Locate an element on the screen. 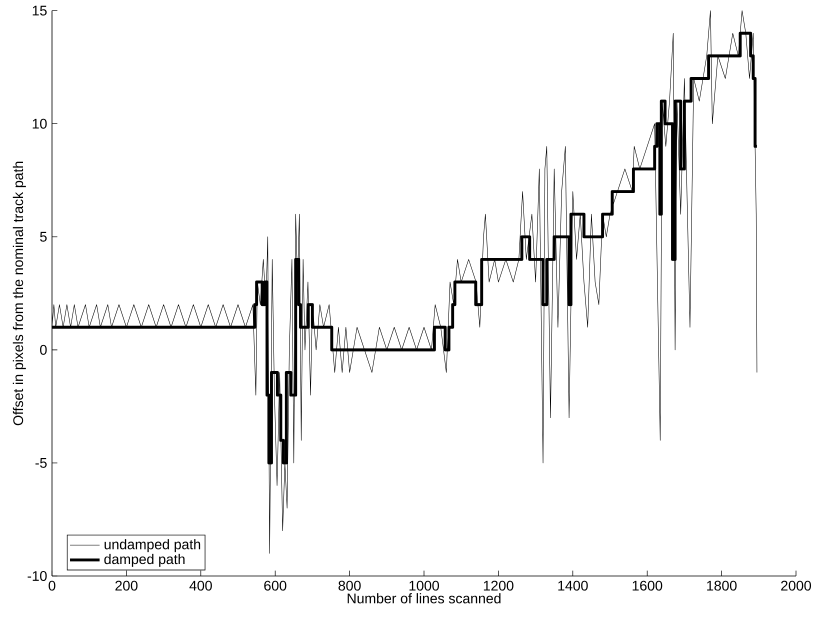  y-tick-label: -10 is located at coordinates (37, 576).